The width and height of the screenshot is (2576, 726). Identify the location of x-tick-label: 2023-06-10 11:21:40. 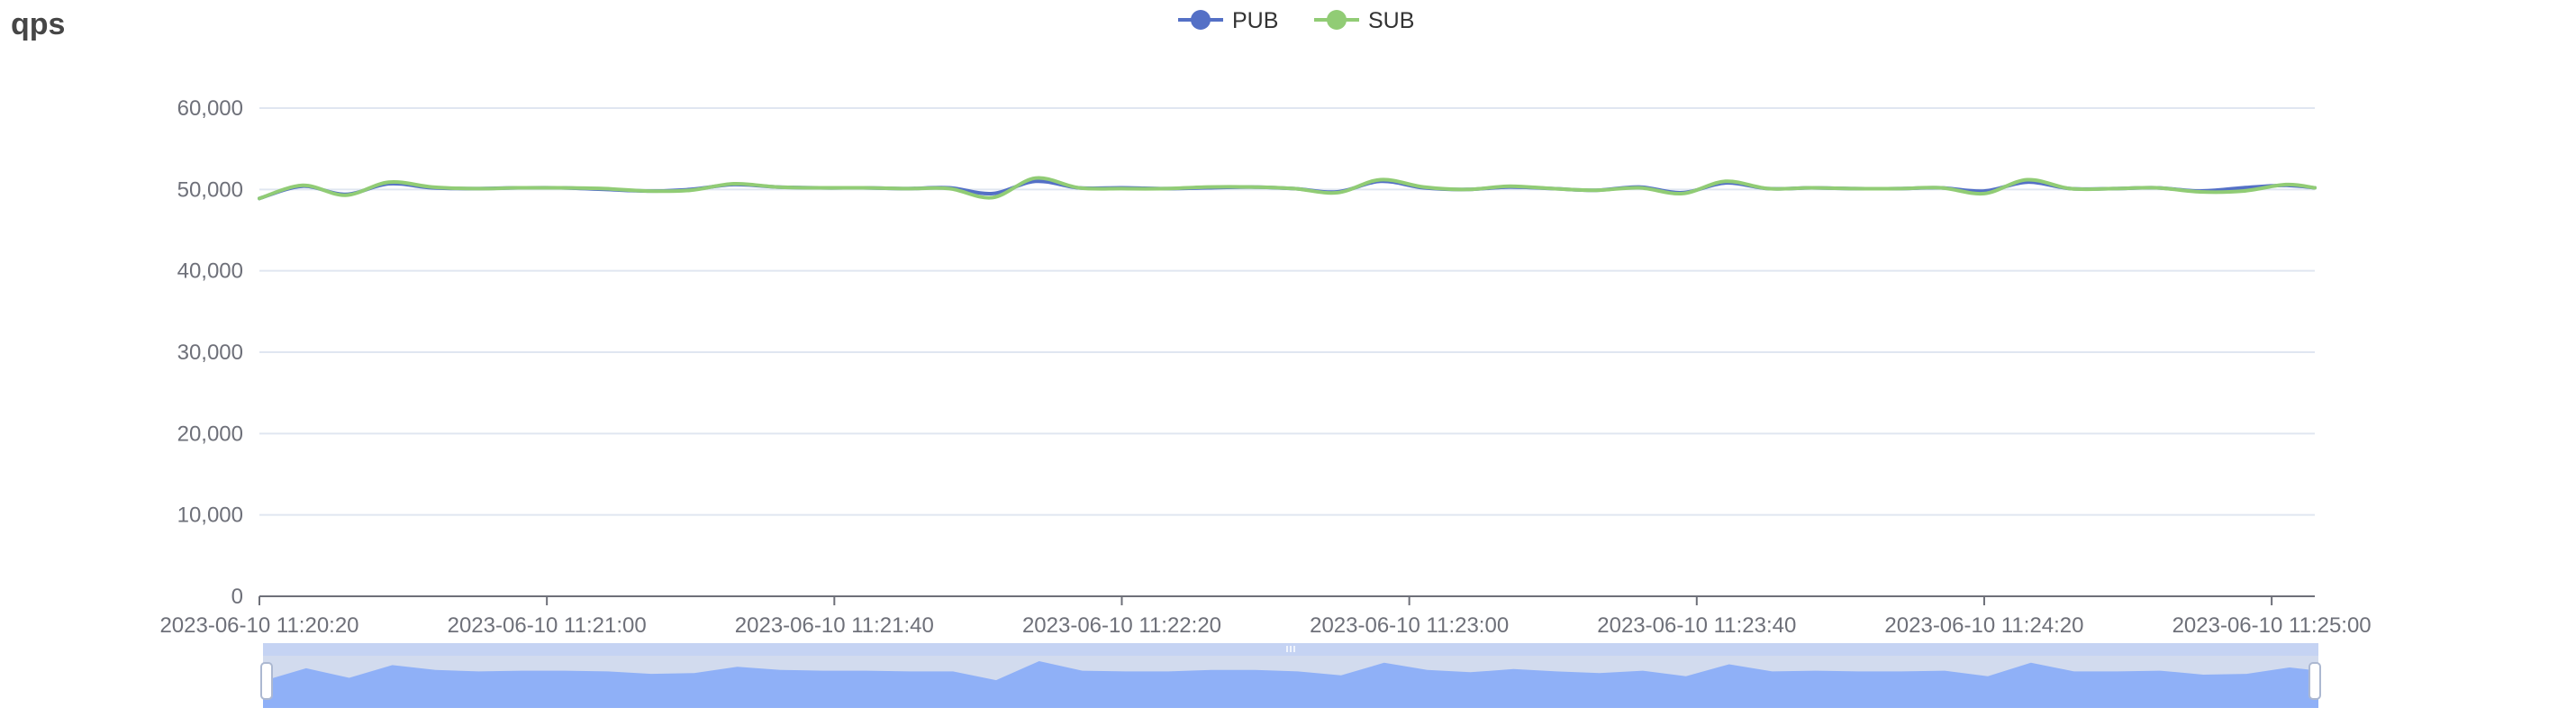
(834, 625).